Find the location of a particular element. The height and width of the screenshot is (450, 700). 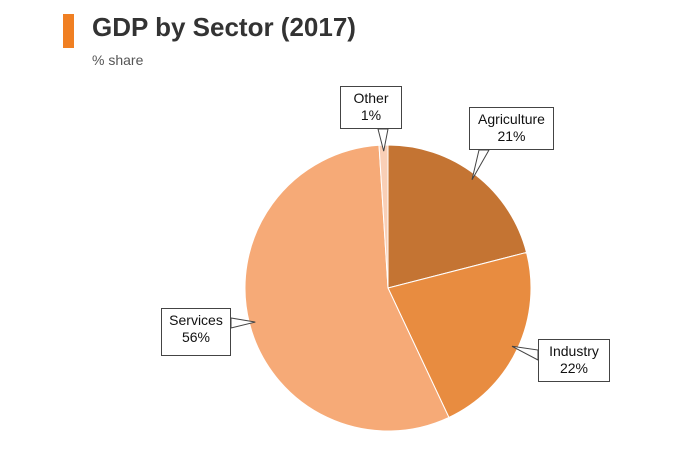

slice-label-other: Other is located at coordinates (371, 98).